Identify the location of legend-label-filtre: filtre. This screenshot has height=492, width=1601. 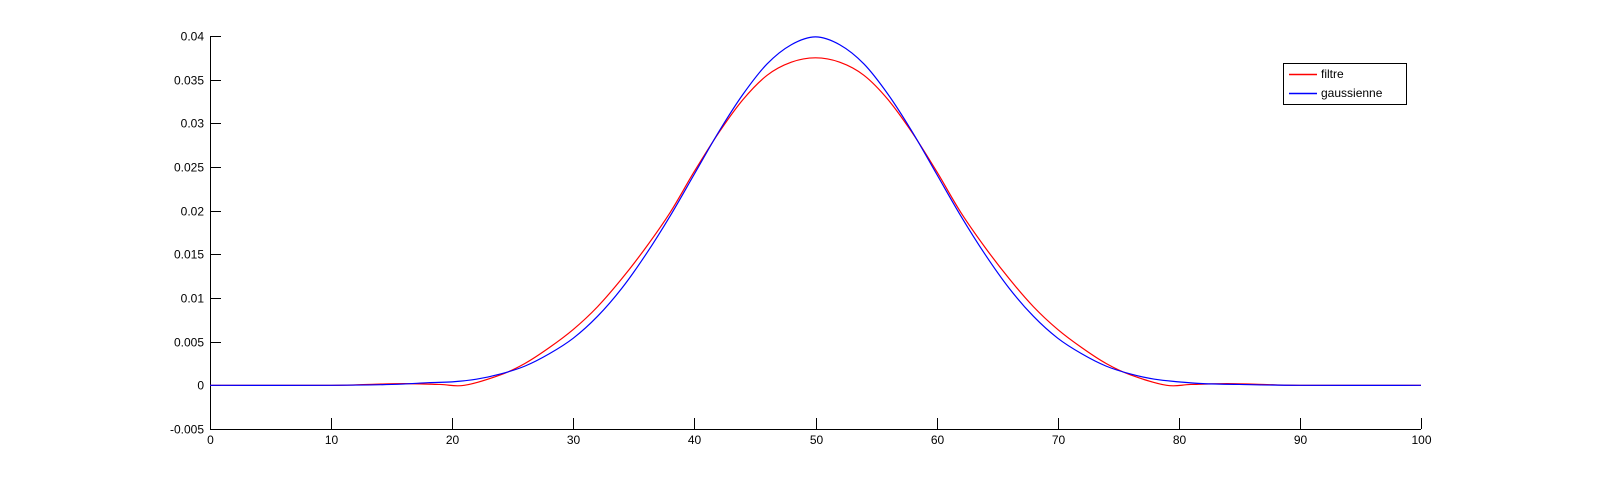
(1332, 74).